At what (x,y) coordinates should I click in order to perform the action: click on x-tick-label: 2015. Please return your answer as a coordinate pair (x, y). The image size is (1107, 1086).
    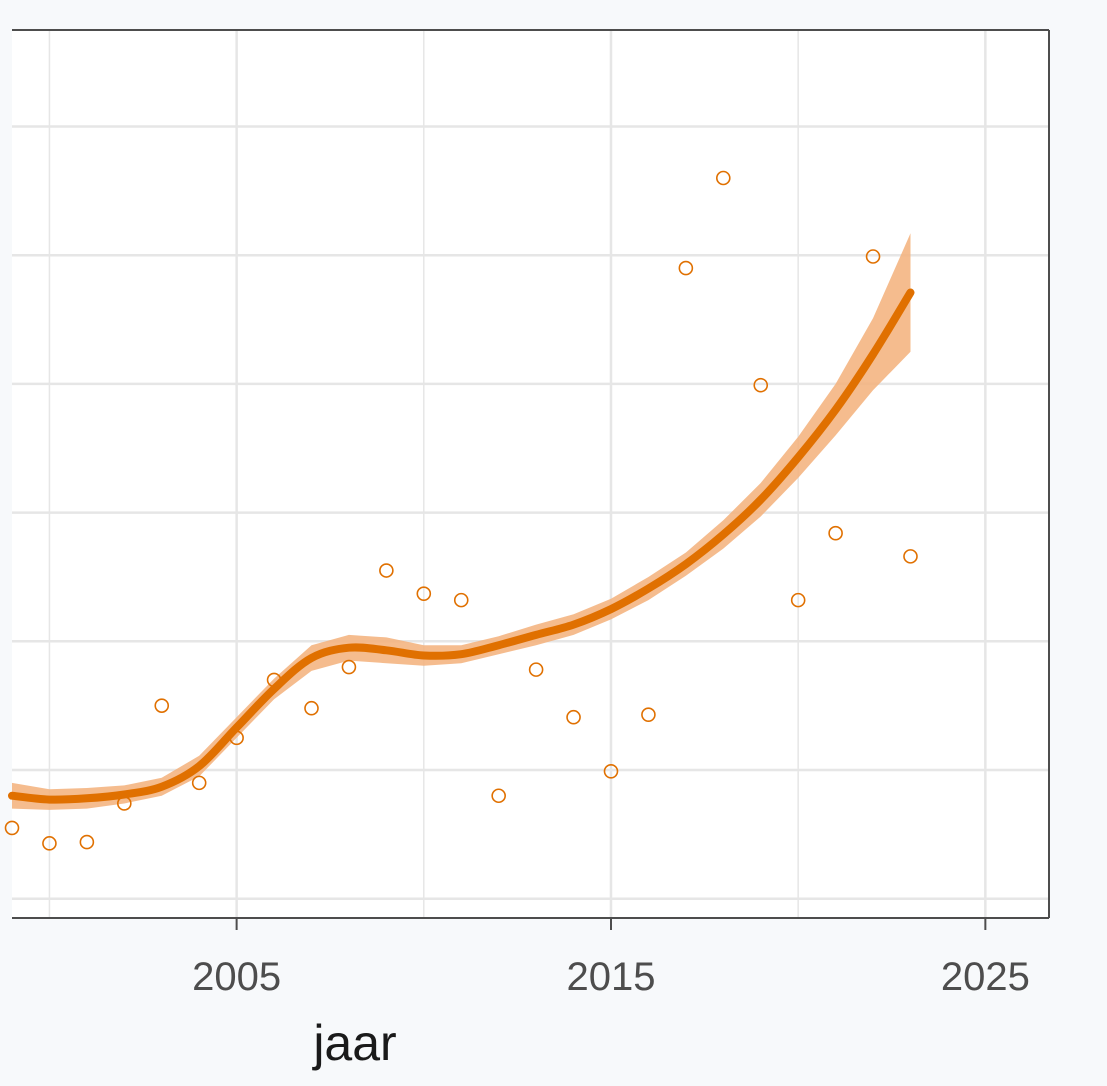
    Looking at the image, I should click on (610, 977).